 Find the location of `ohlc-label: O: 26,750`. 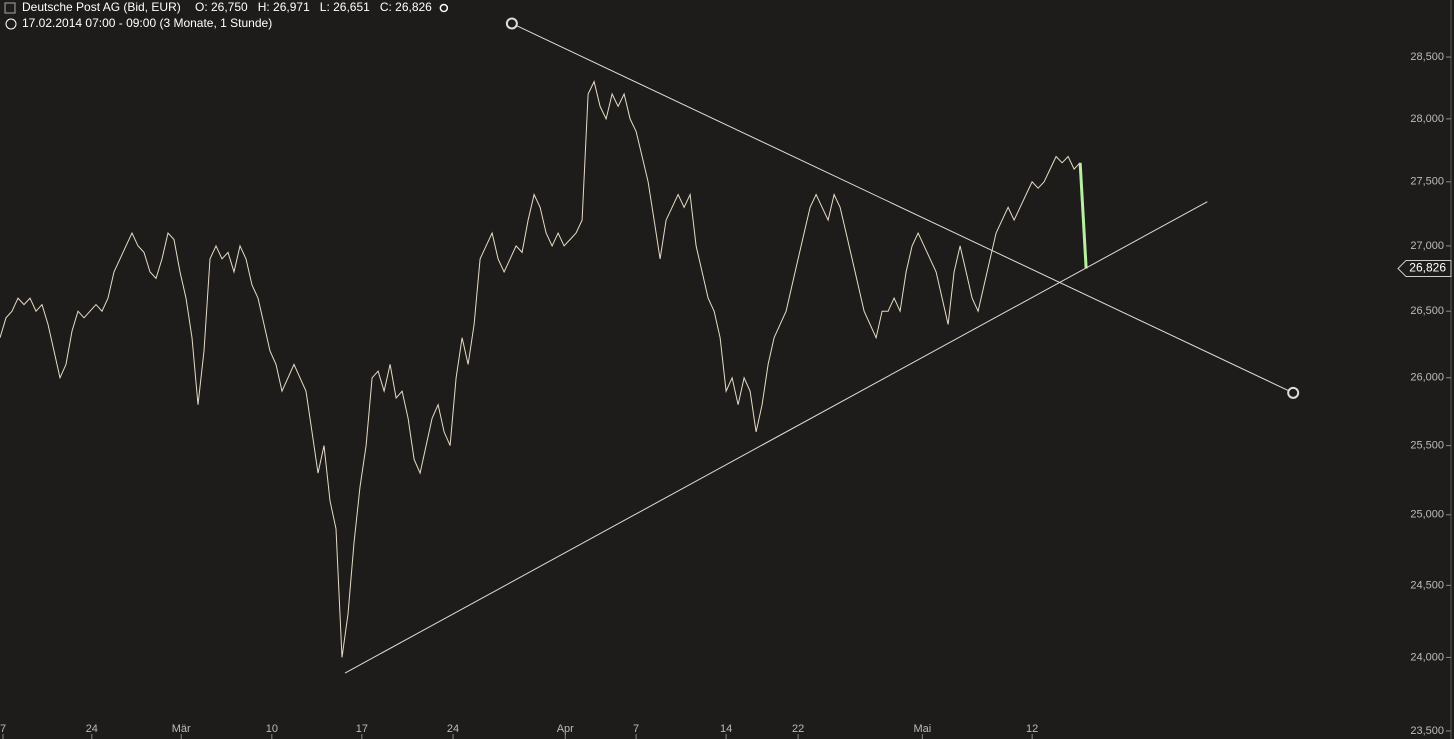

ohlc-label: O: 26,750 is located at coordinates (221, 7).